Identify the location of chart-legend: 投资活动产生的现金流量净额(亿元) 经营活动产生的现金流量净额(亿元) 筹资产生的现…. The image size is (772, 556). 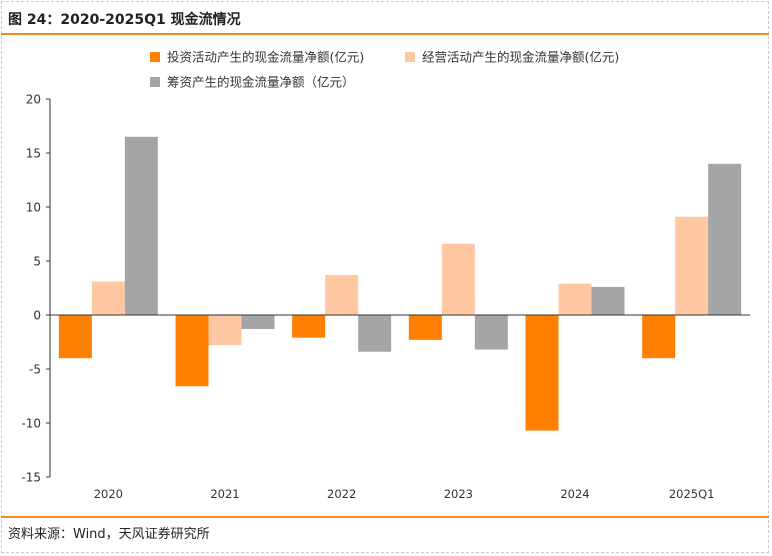
(384, 70).